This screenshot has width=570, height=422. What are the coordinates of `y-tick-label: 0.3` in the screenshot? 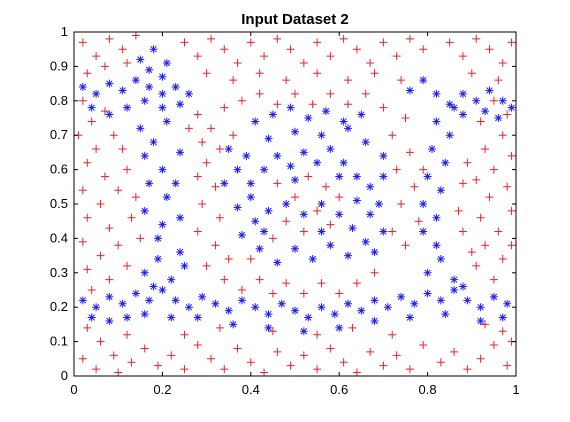 It's located at (59, 272).